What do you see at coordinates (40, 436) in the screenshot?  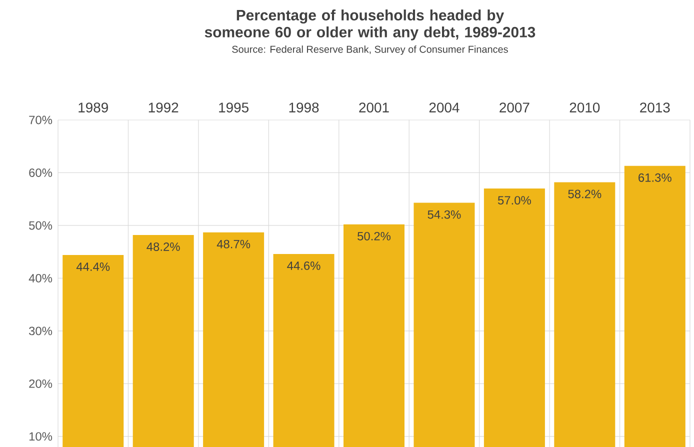 I see `y-tick-label: 10%` at bounding box center [40, 436].